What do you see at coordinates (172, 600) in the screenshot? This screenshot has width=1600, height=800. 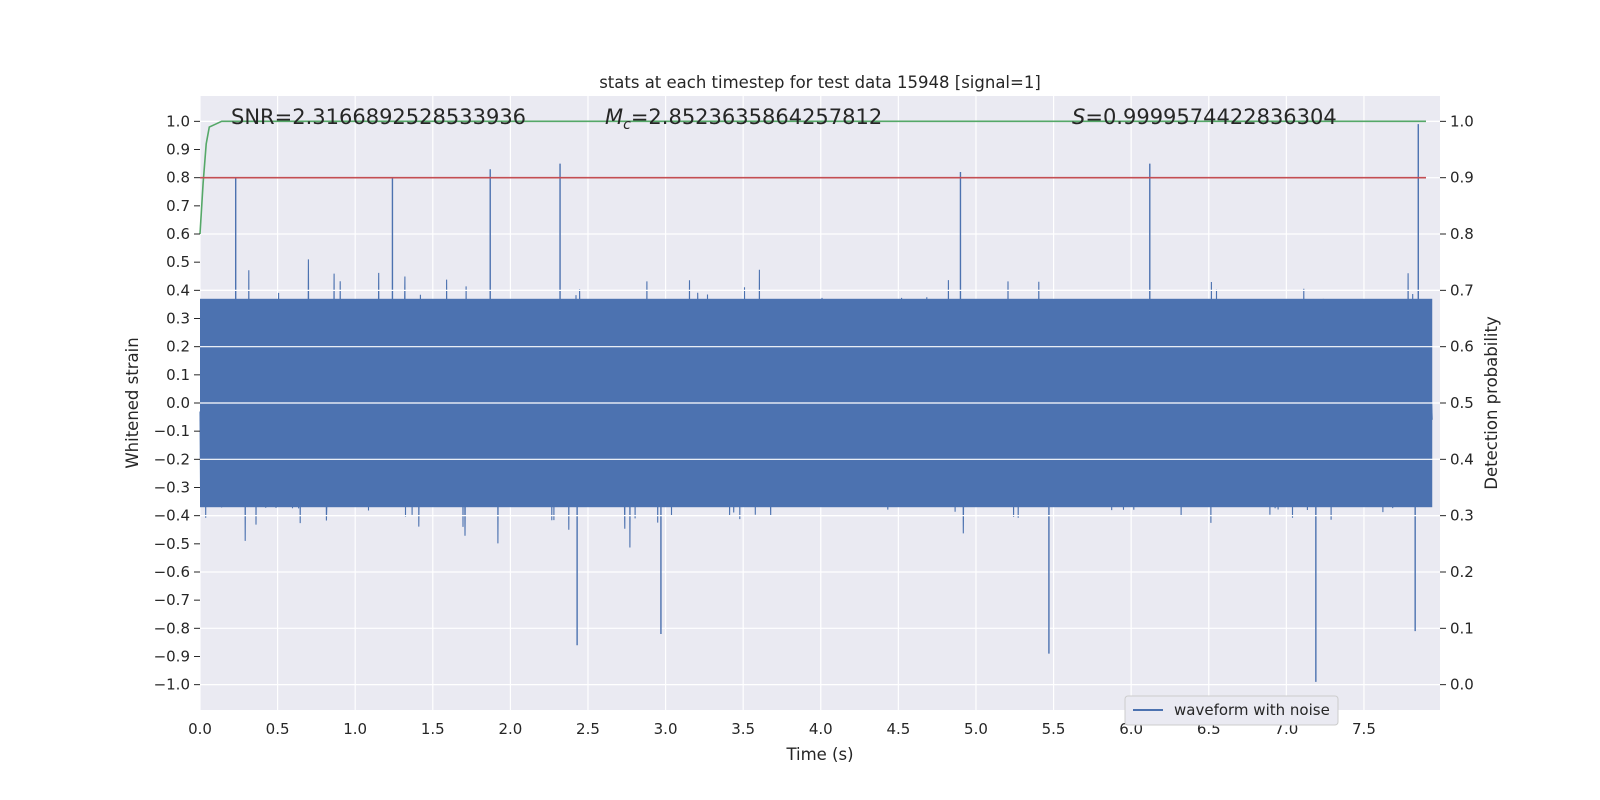 I see `y-tick-label: −0.7` at bounding box center [172, 600].